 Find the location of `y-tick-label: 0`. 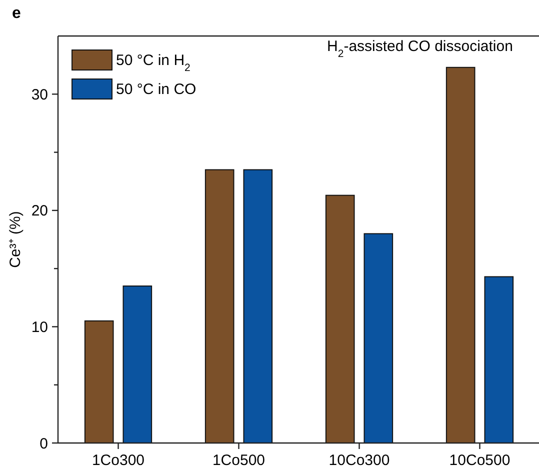

y-tick-label: 0 is located at coordinates (44, 443).